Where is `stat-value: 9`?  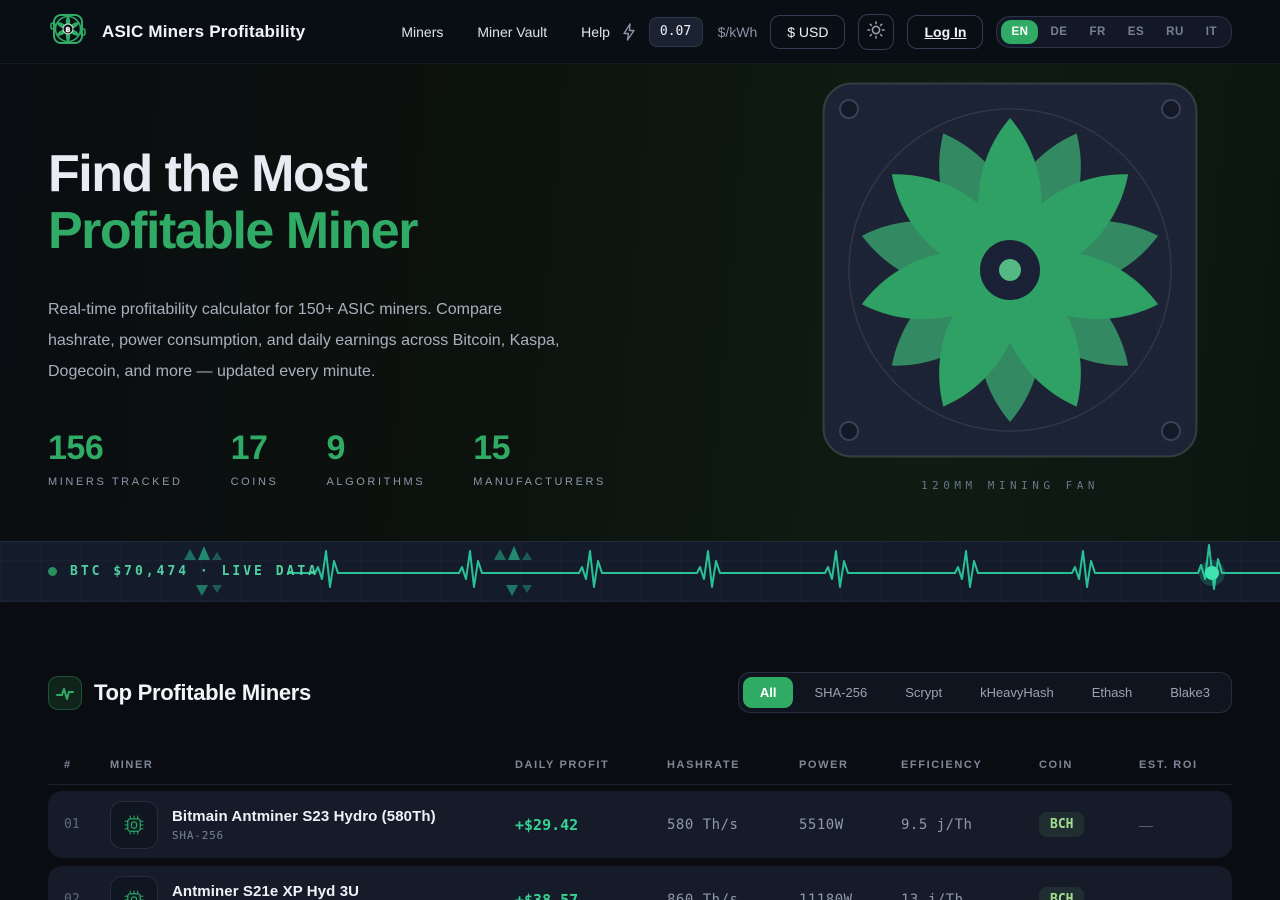
stat-value: 9 is located at coordinates (335, 448).